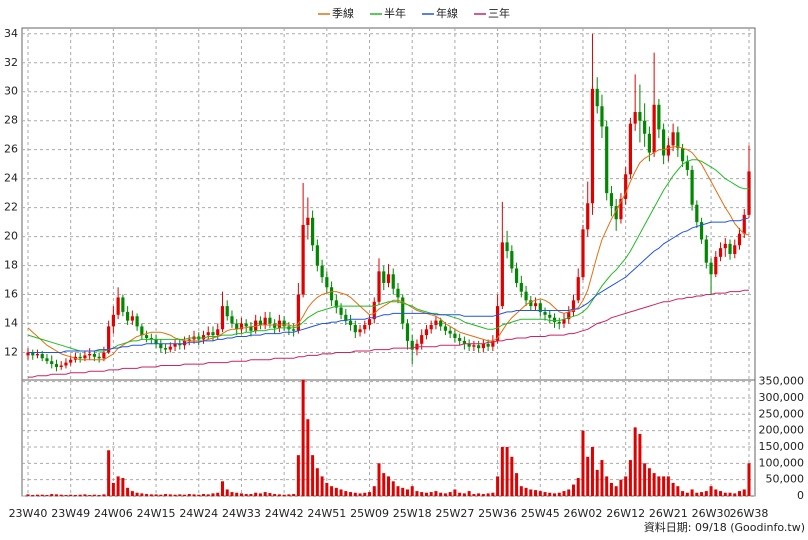  Describe the element at coordinates (343, 13) in the screenshot. I see `legend-label: 季線` at that location.